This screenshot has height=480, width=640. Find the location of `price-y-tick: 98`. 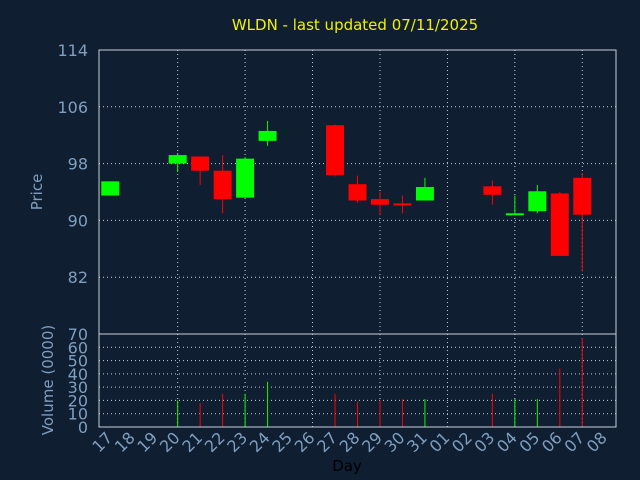

price-y-tick: 98 is located at coordinates (78, 164).